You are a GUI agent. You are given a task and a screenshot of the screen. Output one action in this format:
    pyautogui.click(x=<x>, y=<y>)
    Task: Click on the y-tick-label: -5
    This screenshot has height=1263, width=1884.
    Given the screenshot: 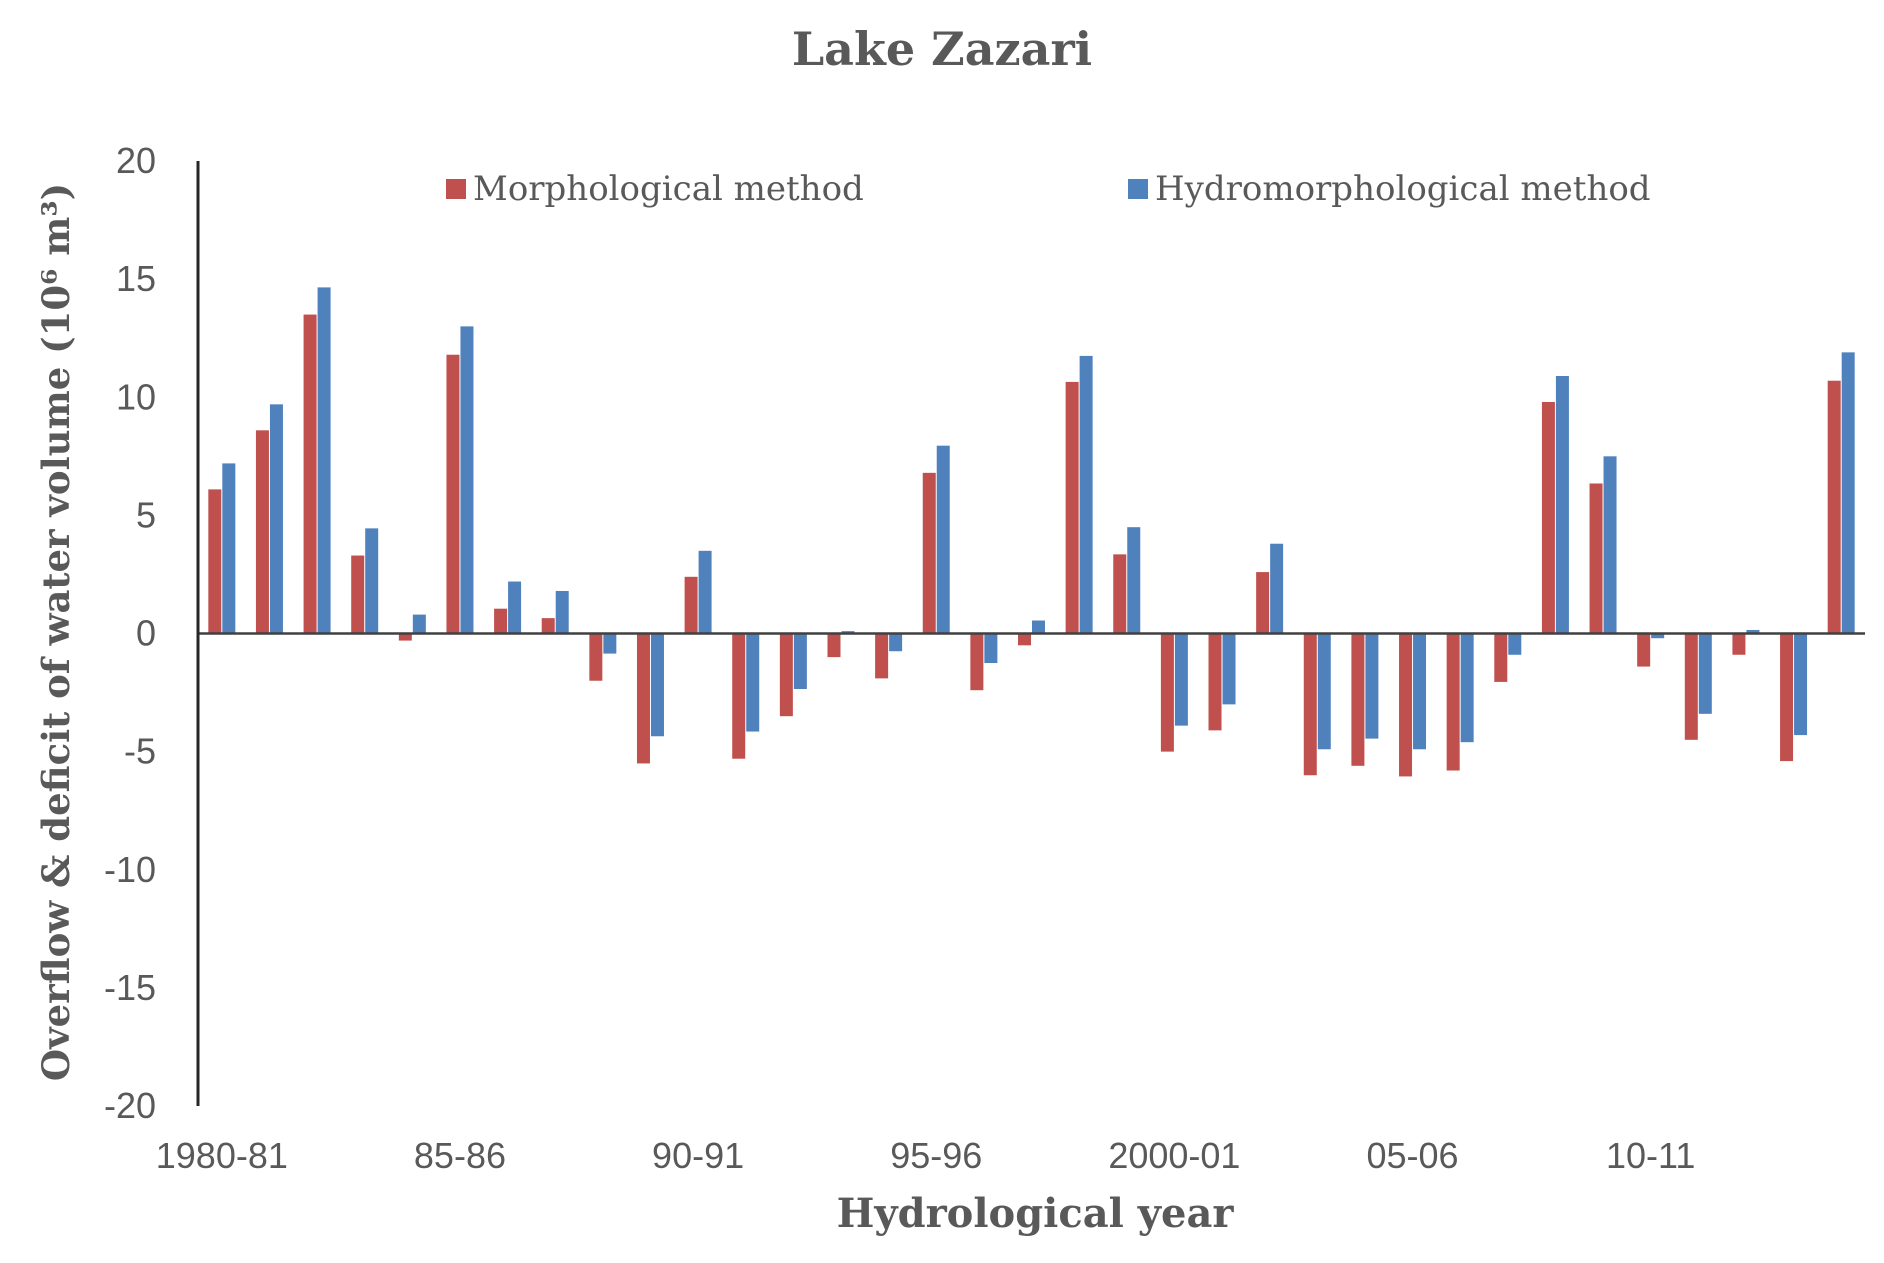 What is the action you would take?
    pyautogui.click(x=140, y=751)
    